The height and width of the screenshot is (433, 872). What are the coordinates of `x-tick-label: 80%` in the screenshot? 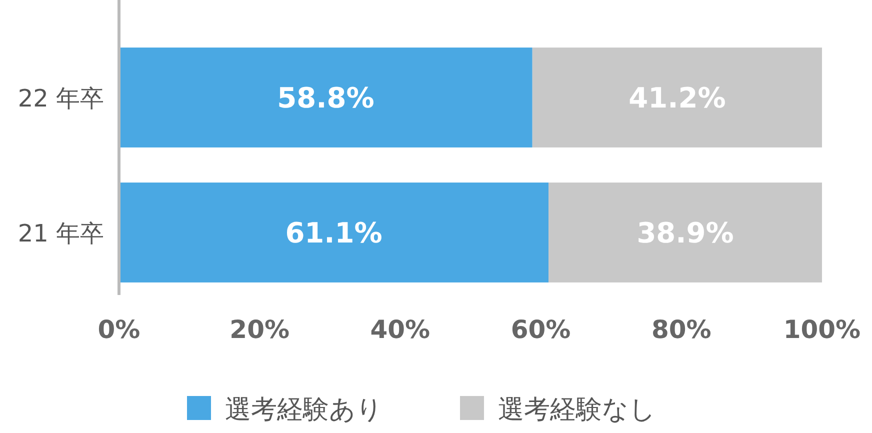 It's located at (681, 329).